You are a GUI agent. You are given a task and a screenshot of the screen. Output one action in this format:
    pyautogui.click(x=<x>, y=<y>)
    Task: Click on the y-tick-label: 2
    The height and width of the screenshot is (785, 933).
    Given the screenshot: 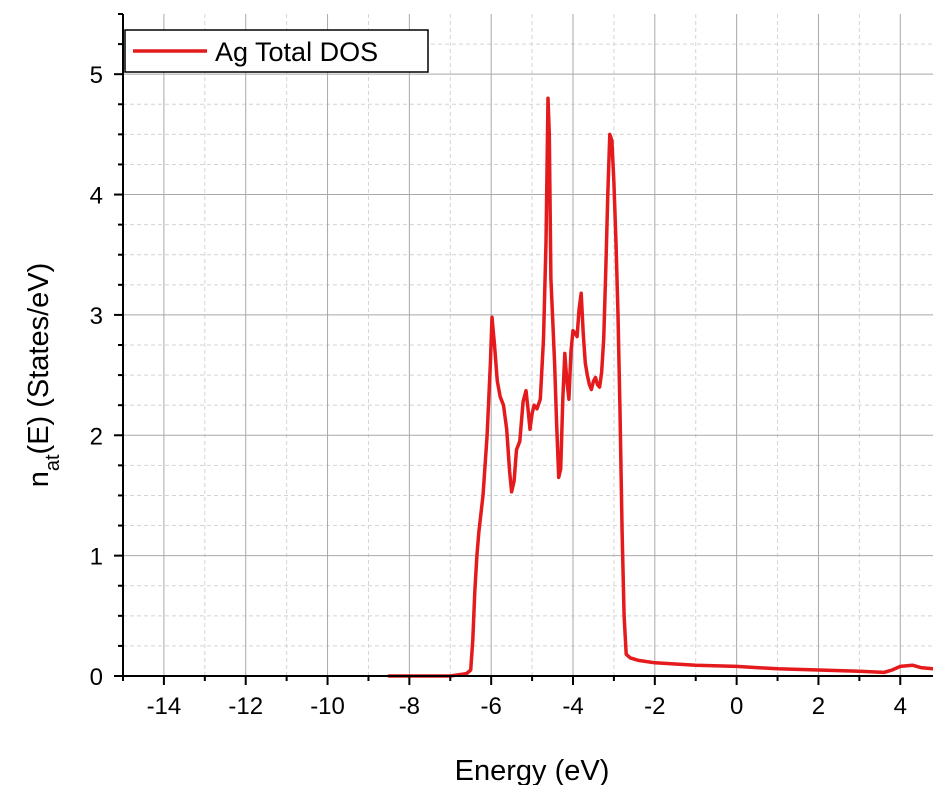 What is the action you would take?
    pyautogui.click(x=96, y=436)
    